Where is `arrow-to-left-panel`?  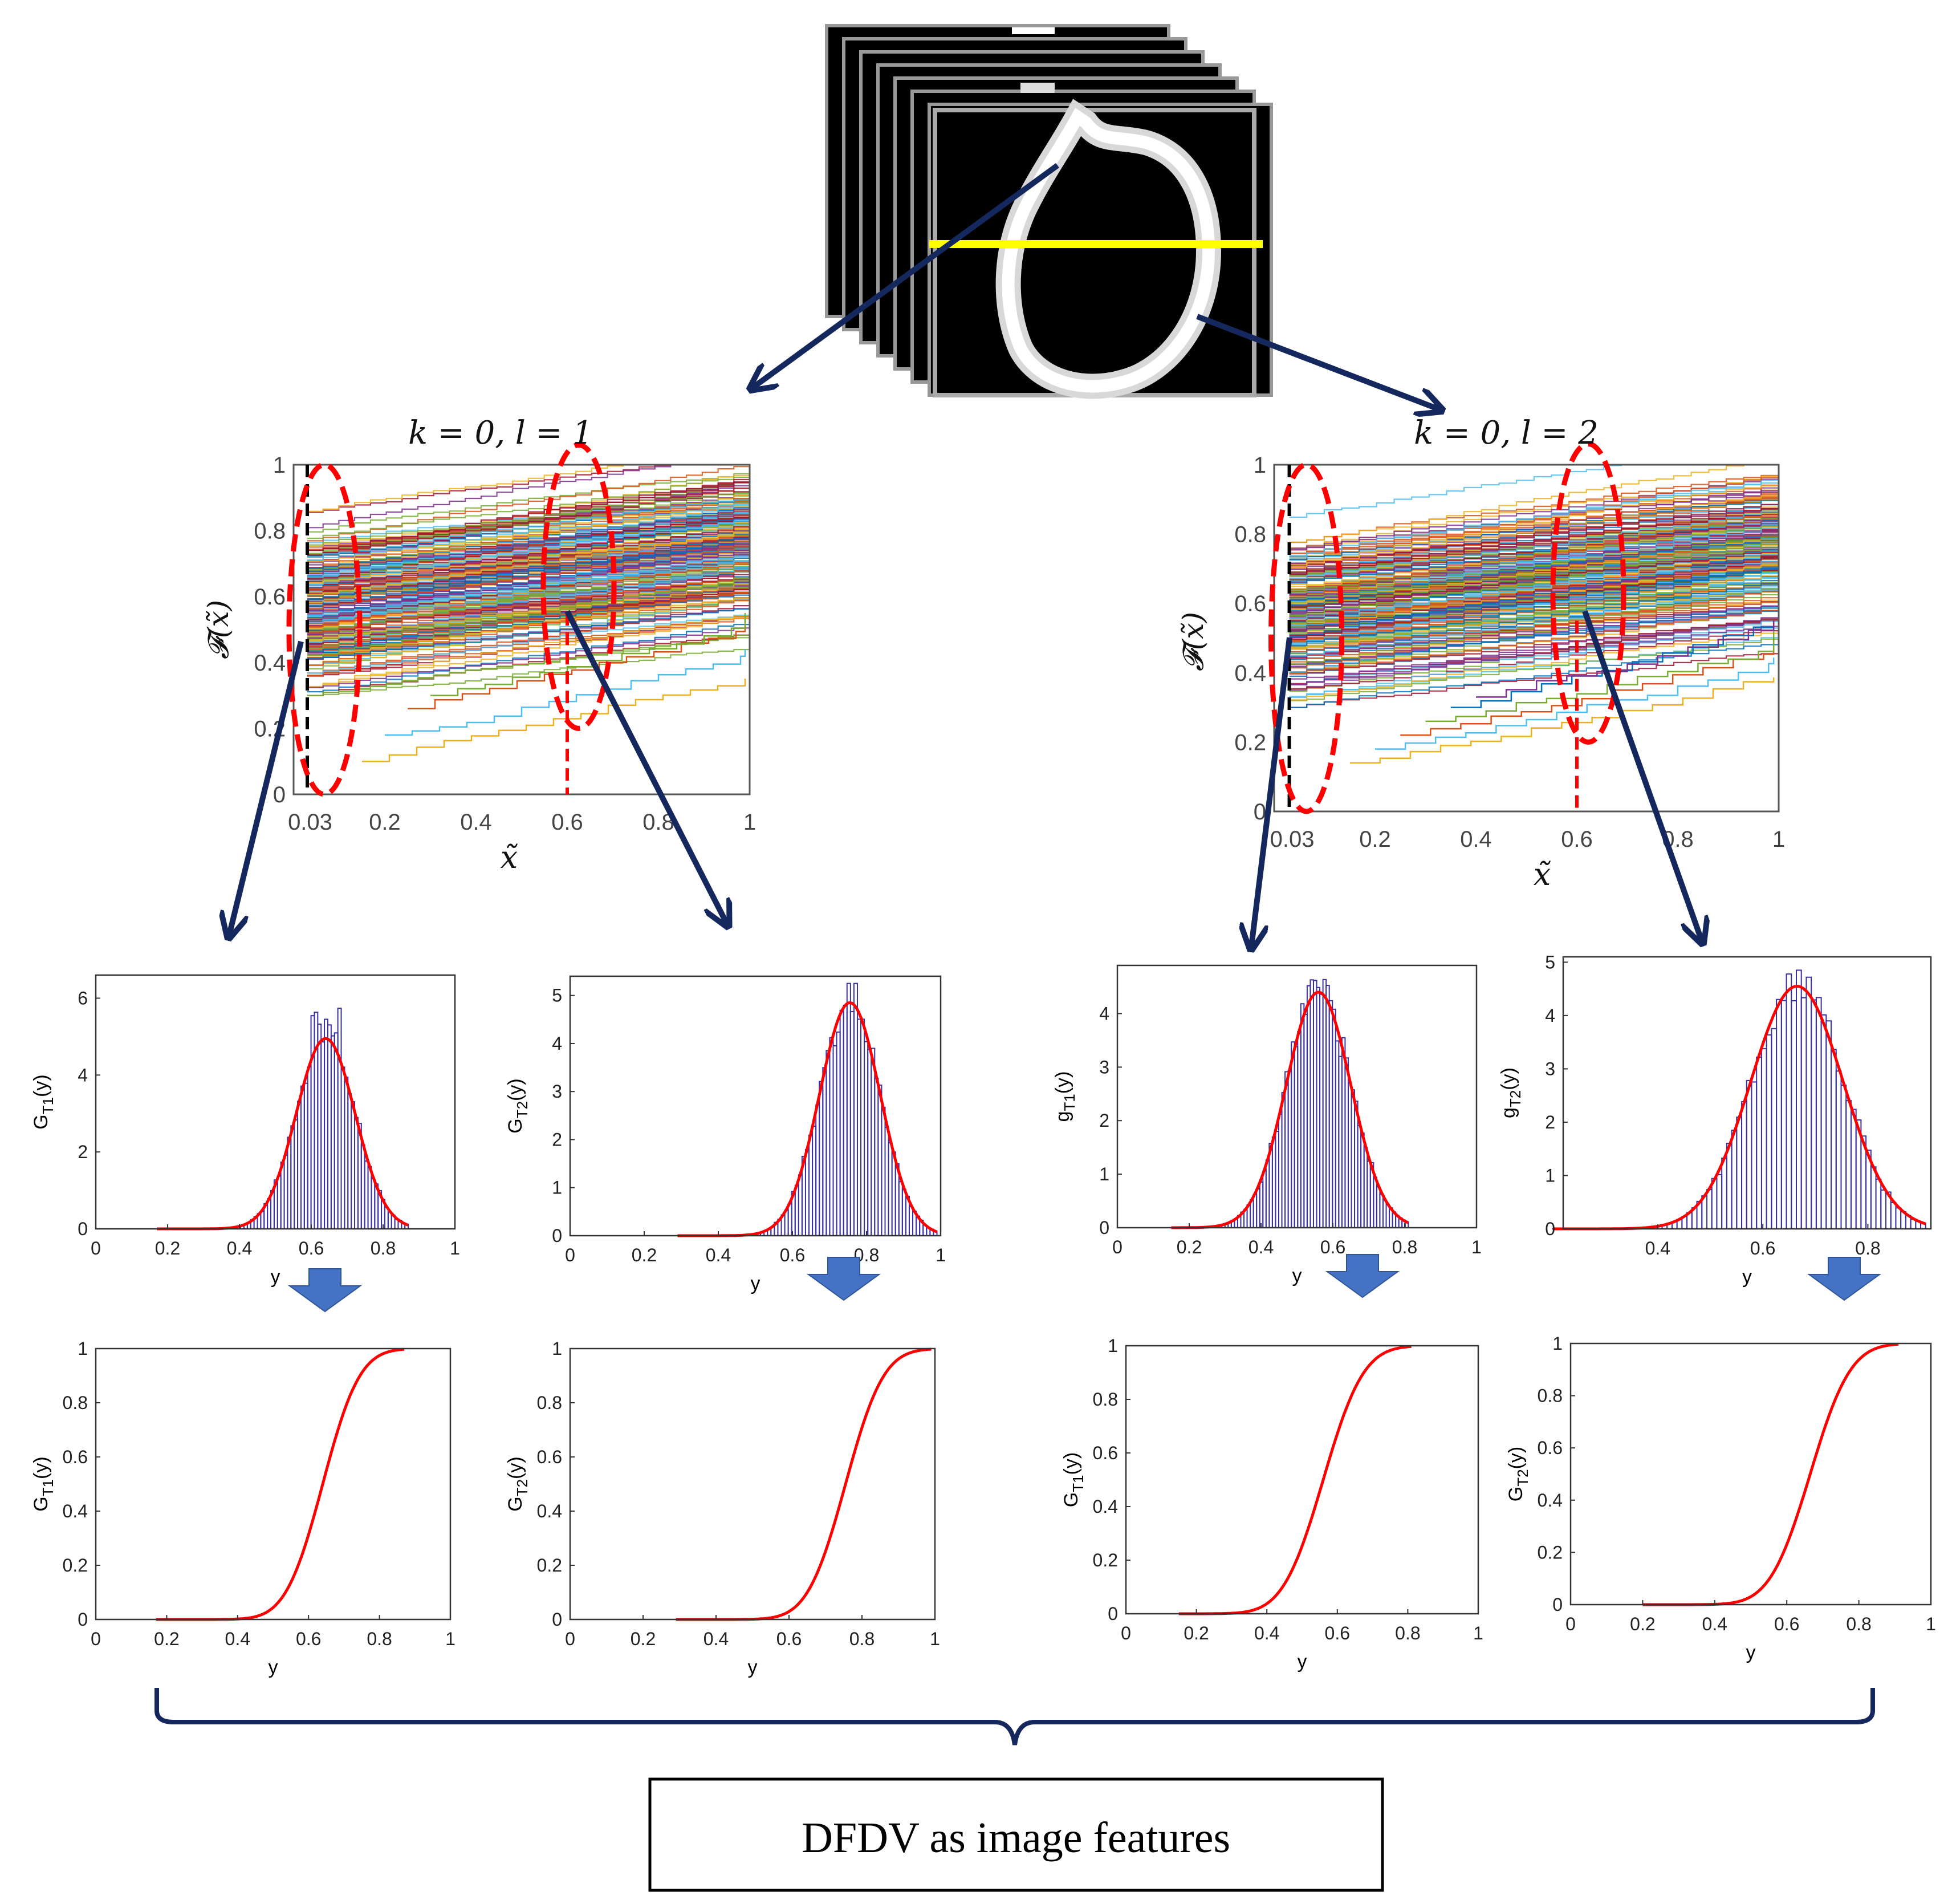 arrow-to-left-panel is located at coordinates (906, 275).